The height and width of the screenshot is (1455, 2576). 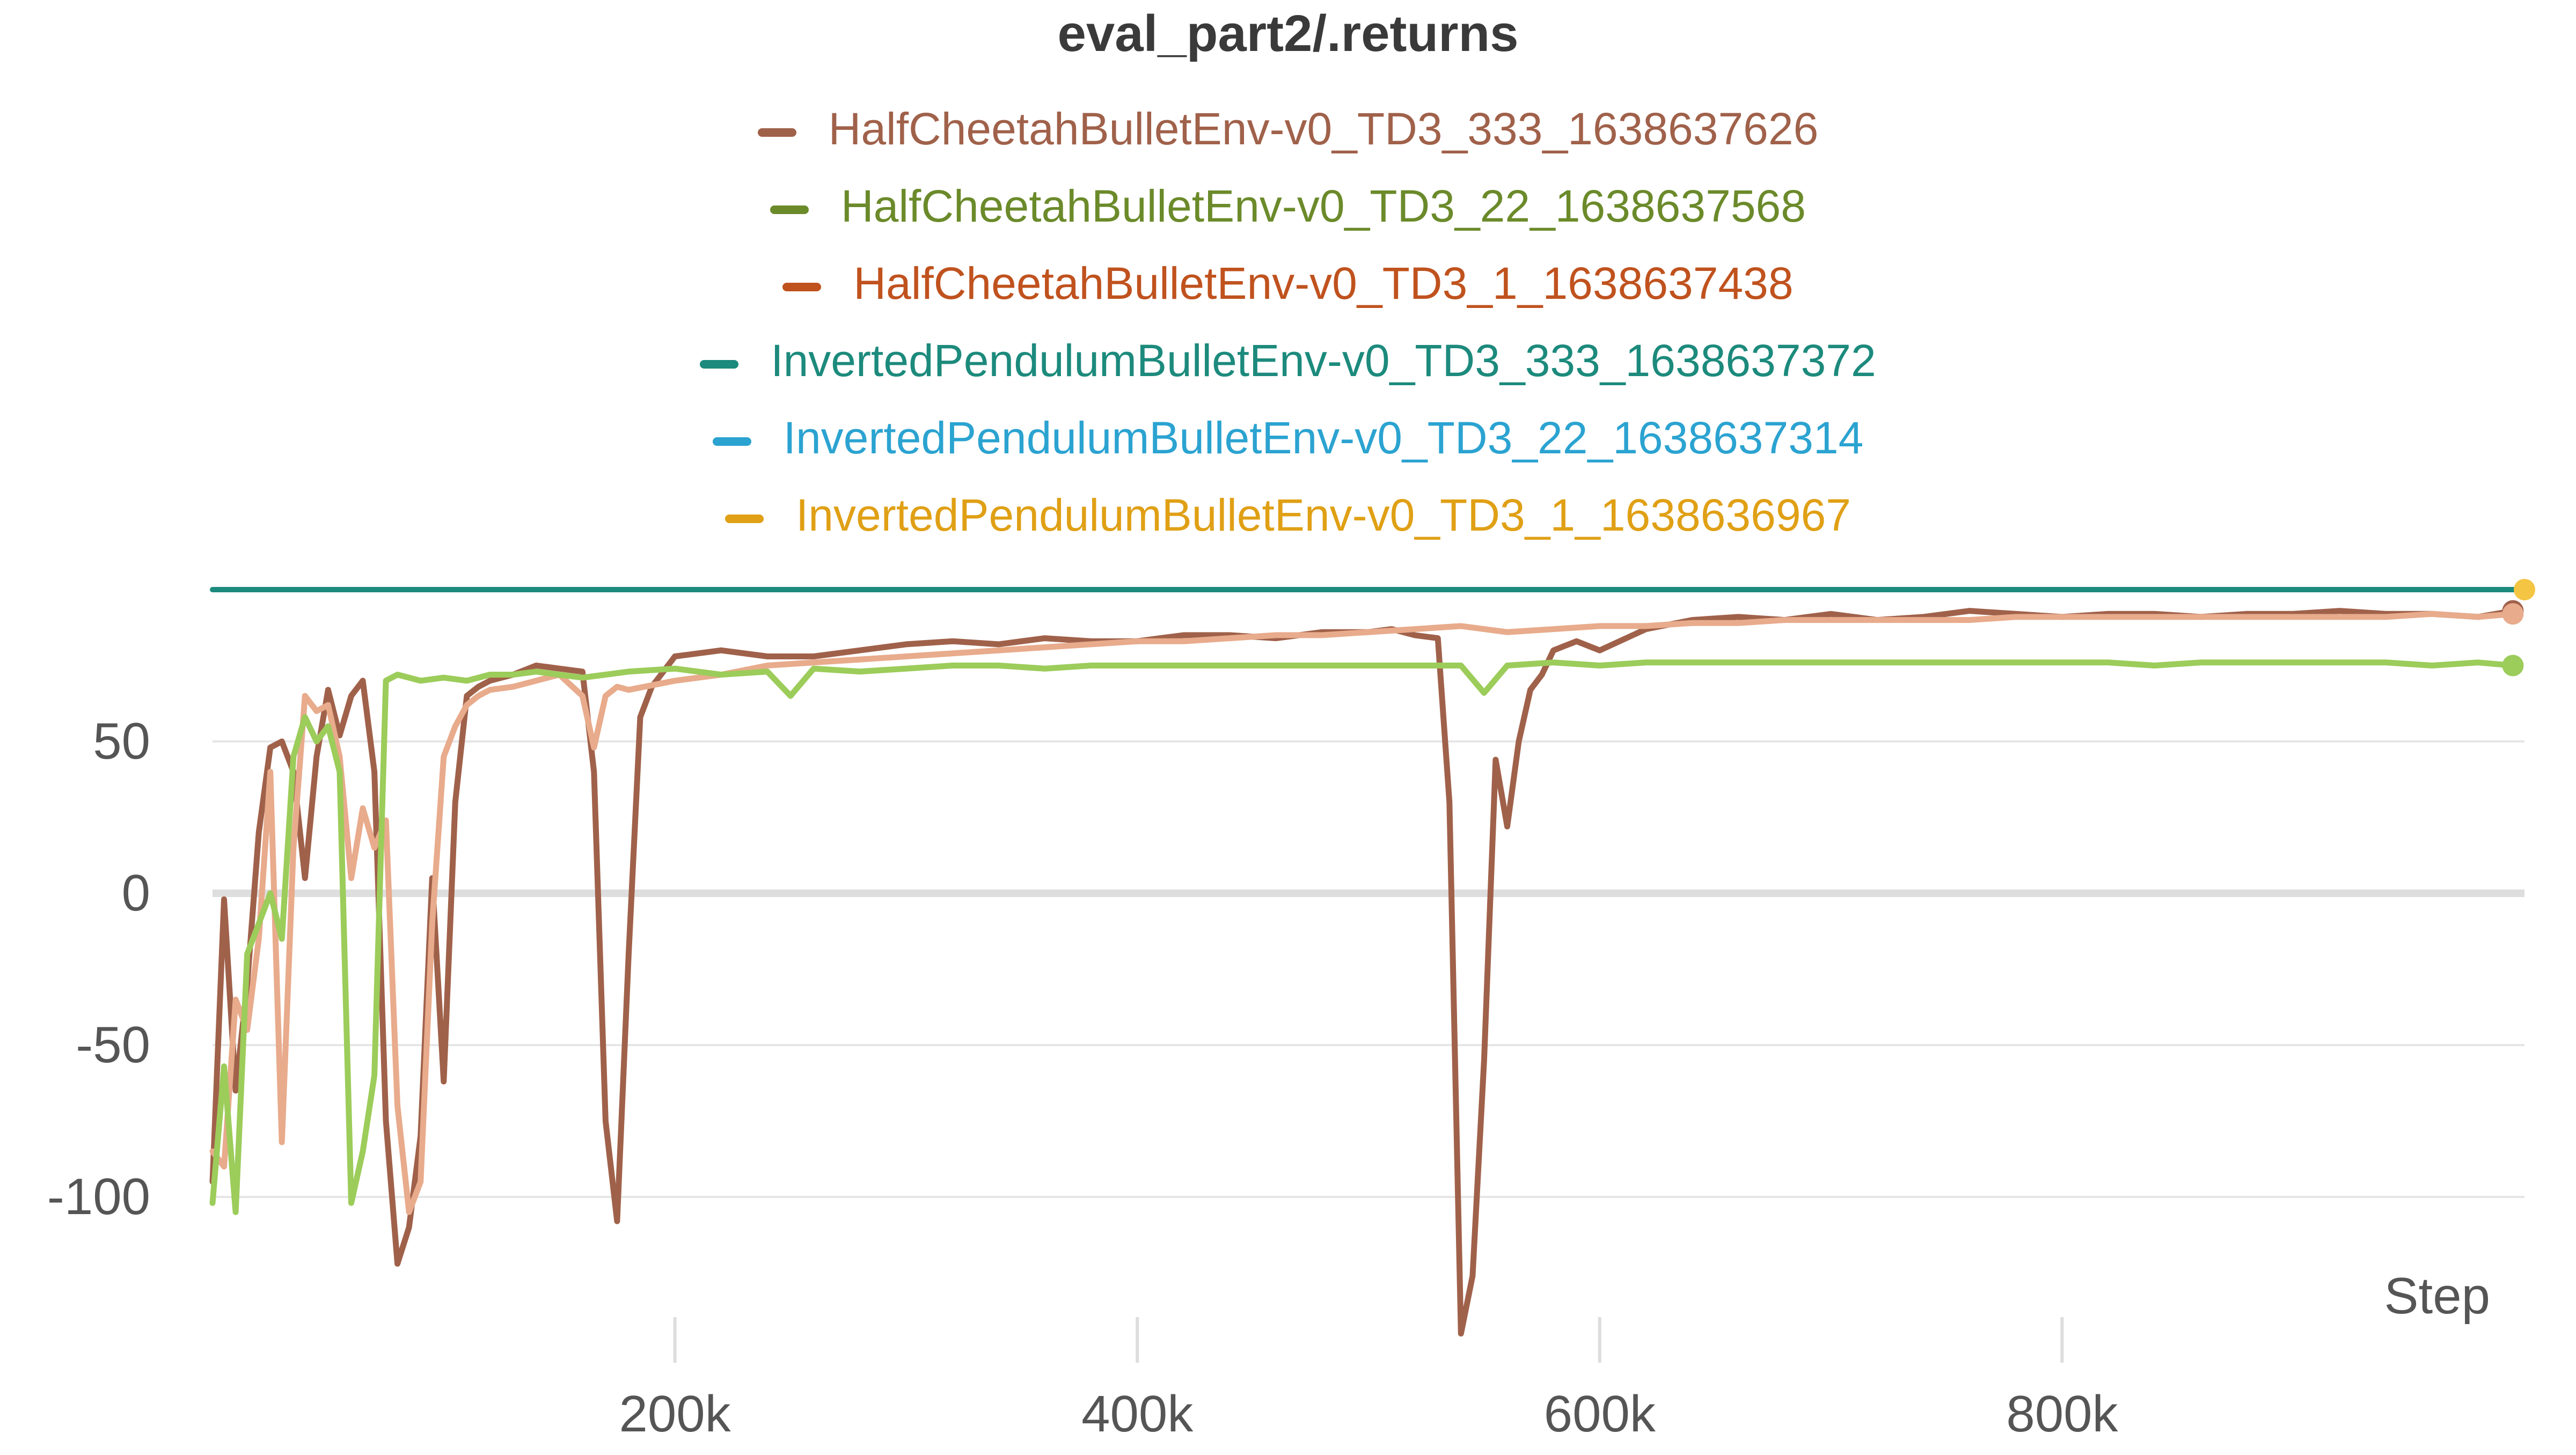 What do you see at coordinates (1137, 1414) in the screenshot?
I see `x-tick-label: 400k` at bounding box center [1137, 1414].